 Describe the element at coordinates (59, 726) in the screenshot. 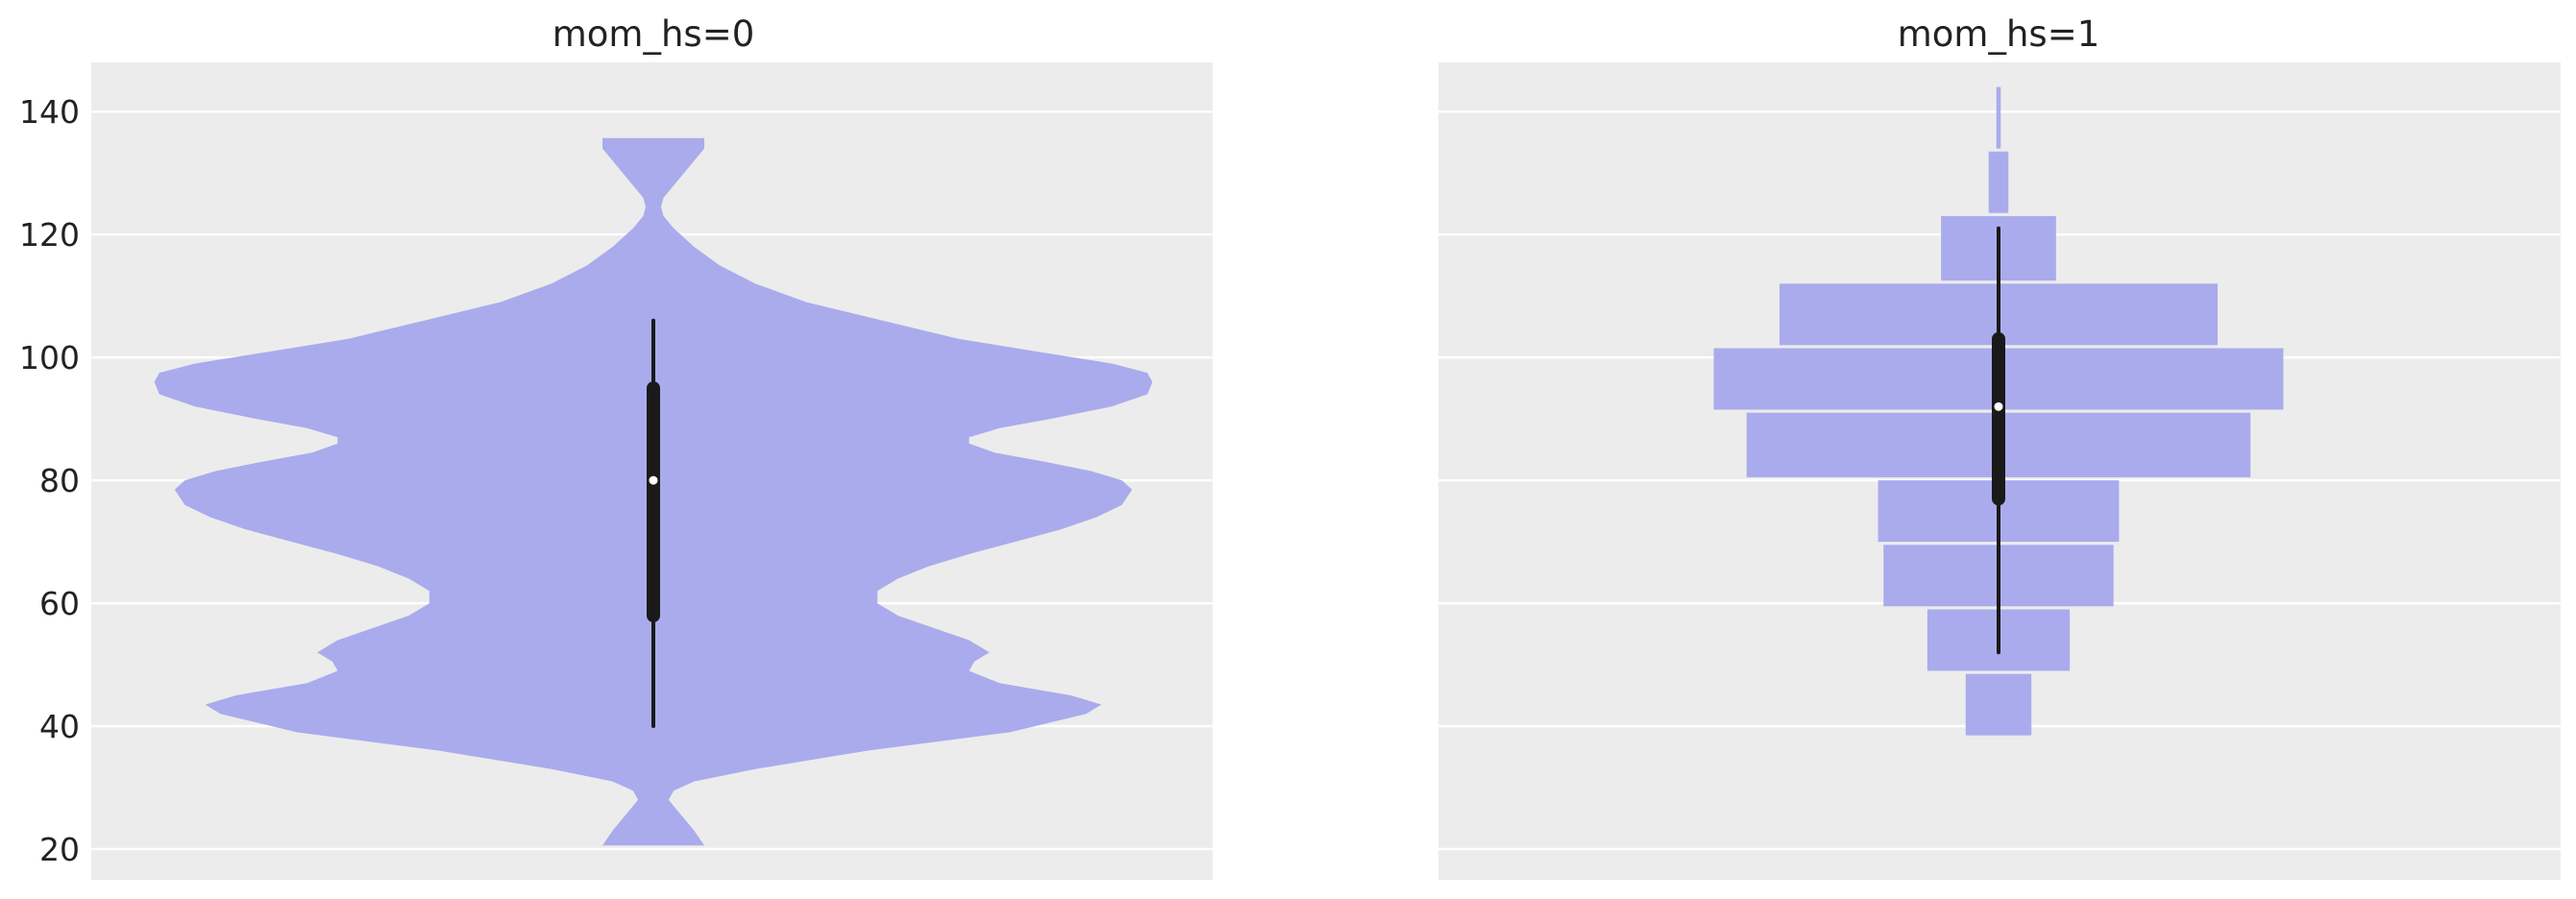

I see `y-tick-label: 40` at that location.